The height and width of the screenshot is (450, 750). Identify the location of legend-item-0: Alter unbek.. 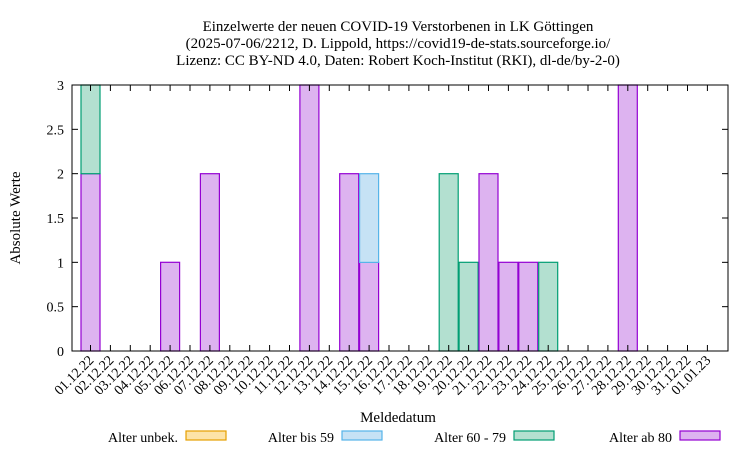
(167, 438).